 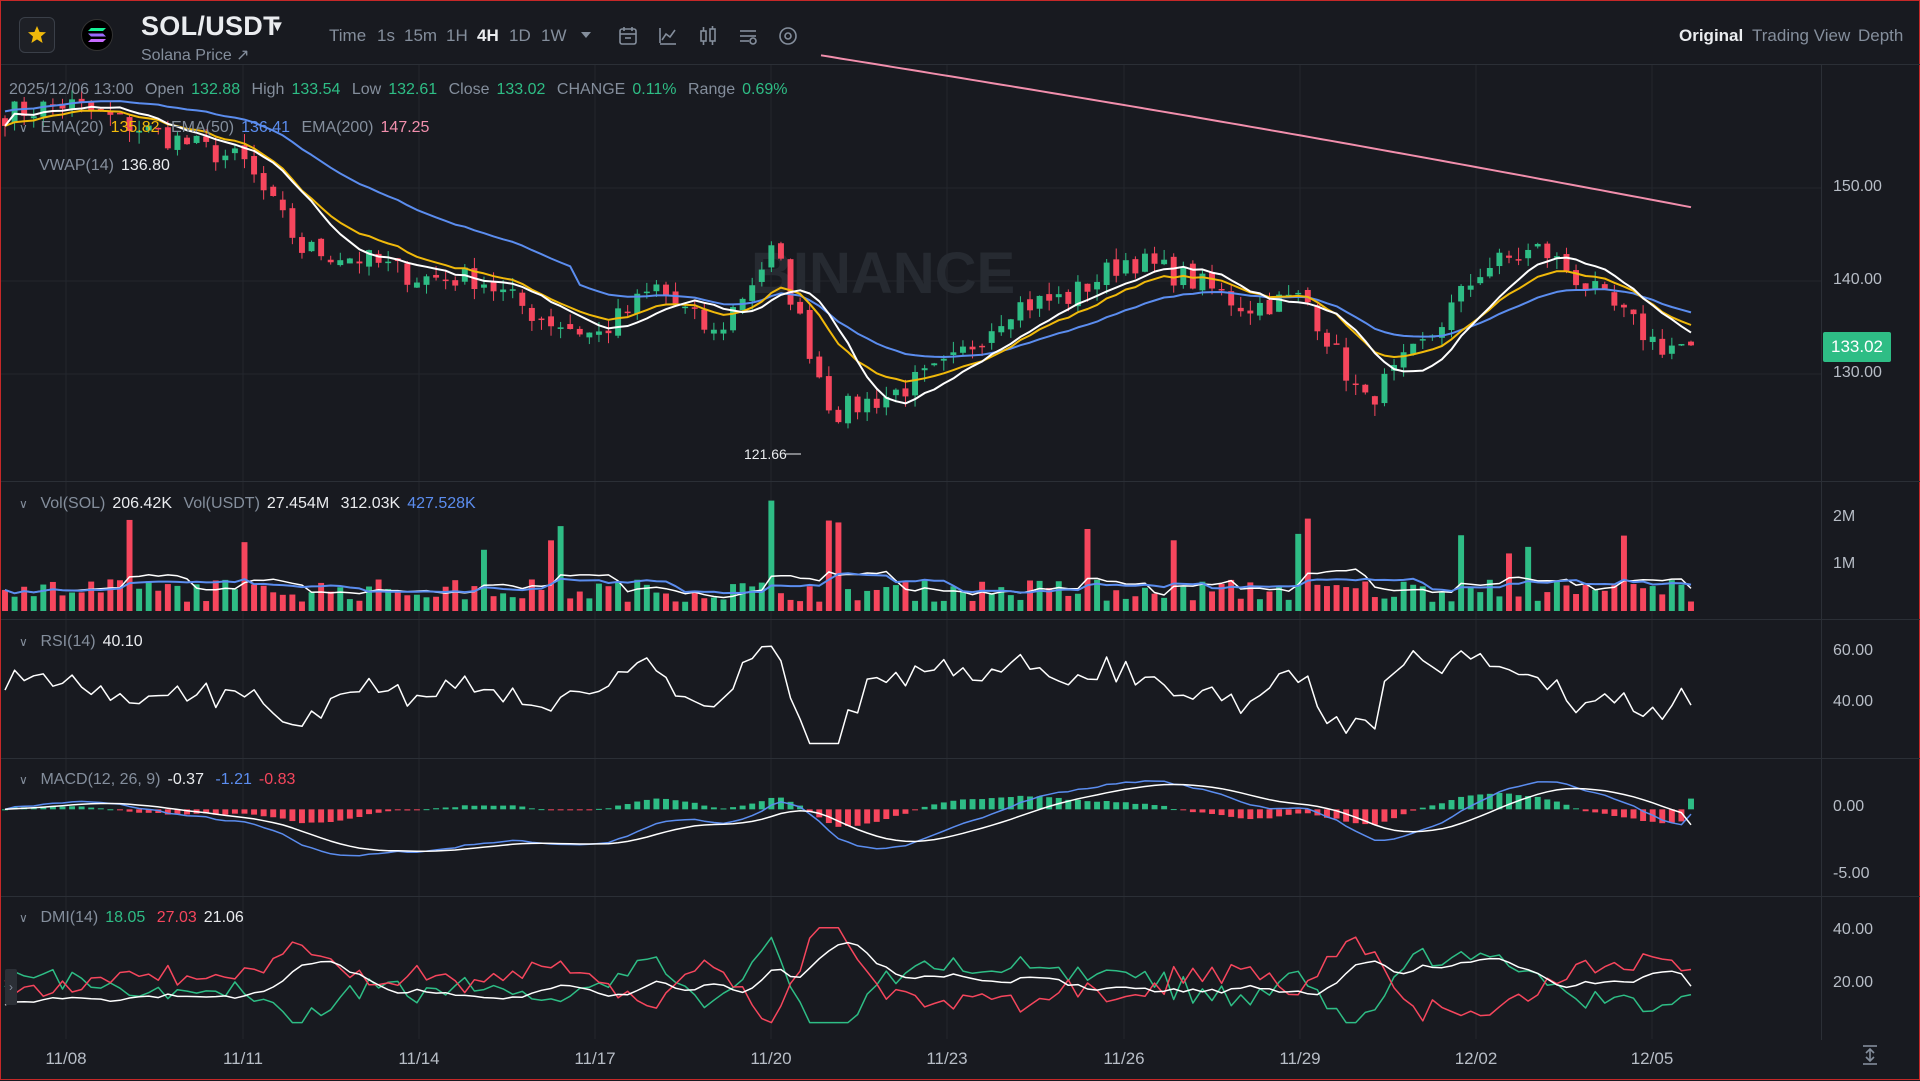 What do you see at coordinates (628, 36) in the screenshot?
I see `calendar-icon` at bounding box center [628, 36].